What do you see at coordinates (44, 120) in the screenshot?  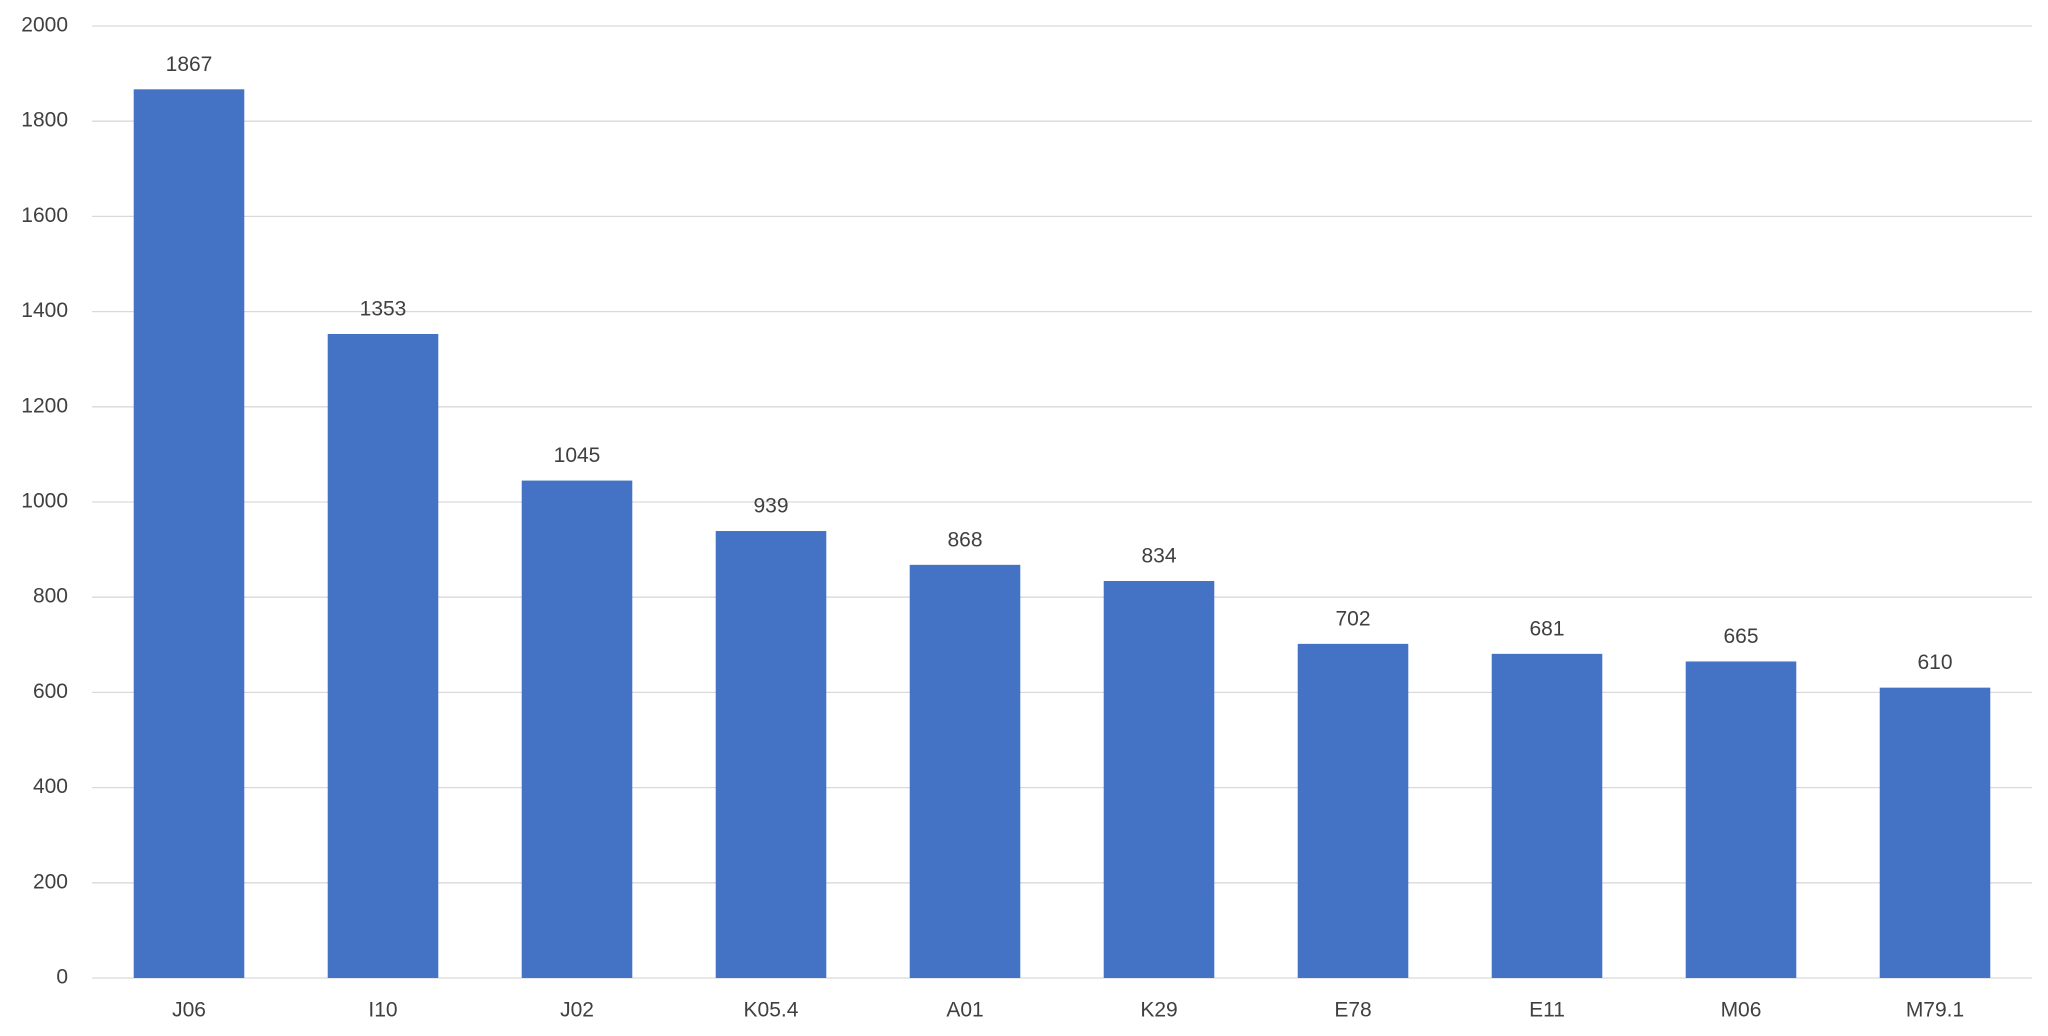 I see `y-tick-label: 1800` at bounding box center [44, 120].